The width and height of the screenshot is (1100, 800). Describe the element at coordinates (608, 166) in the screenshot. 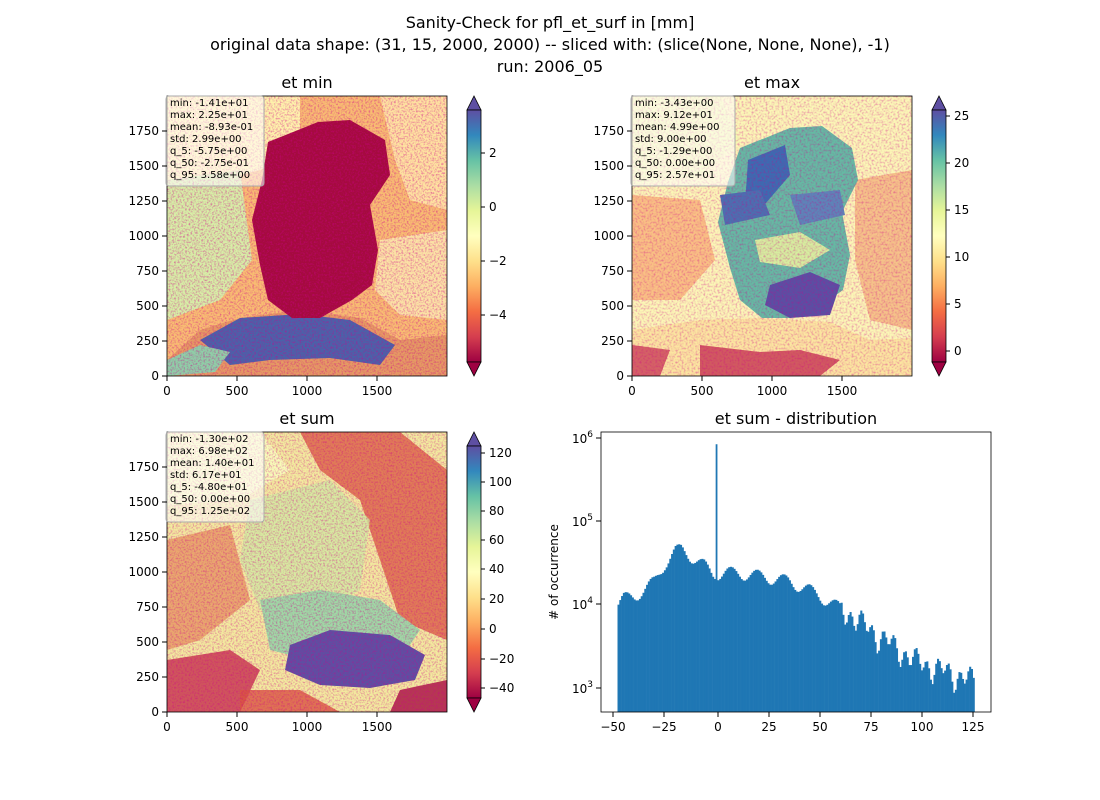

I see `y-tick-label: 1500` at that location.